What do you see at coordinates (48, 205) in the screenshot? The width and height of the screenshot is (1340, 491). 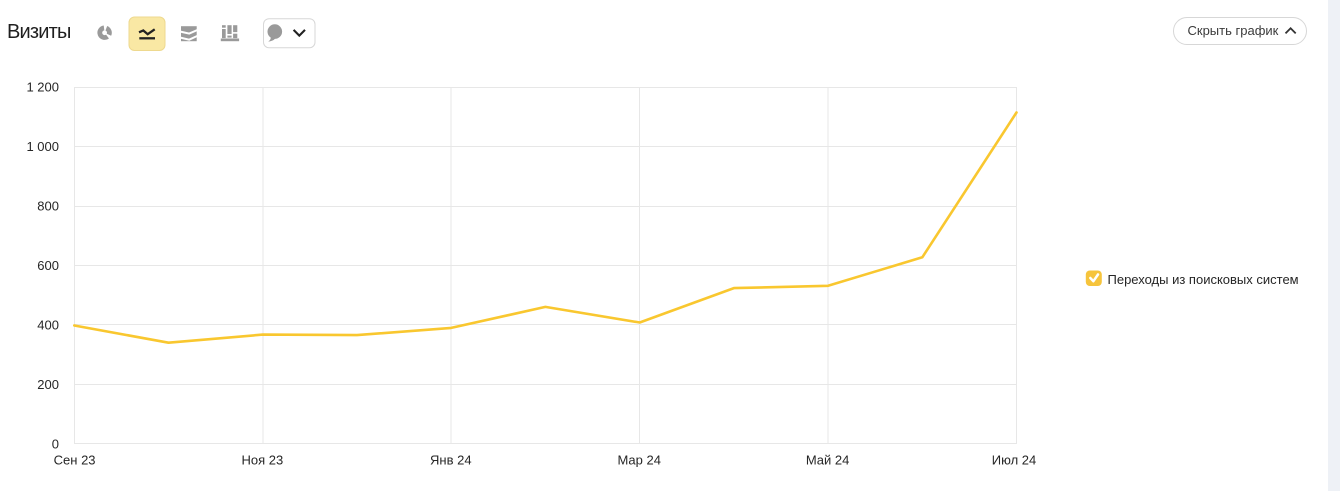 I see `svg-text: 800` at bounding box center [48, 205].